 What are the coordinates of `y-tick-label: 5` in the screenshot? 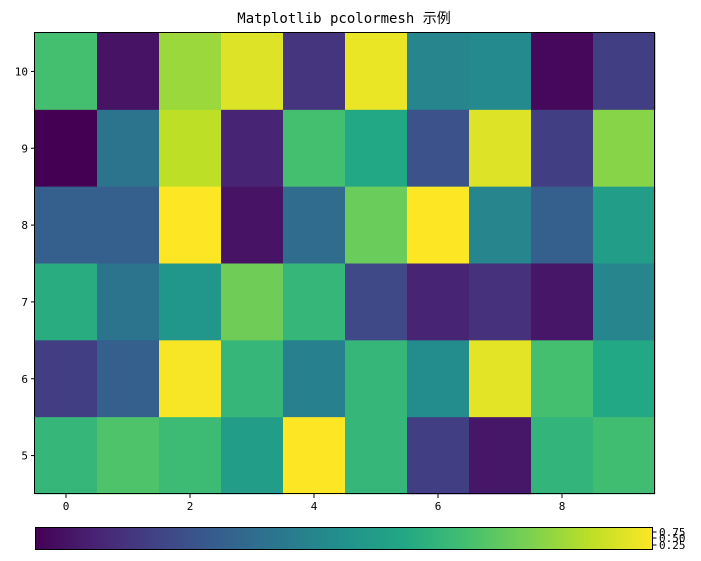 It's located at (24, 456).